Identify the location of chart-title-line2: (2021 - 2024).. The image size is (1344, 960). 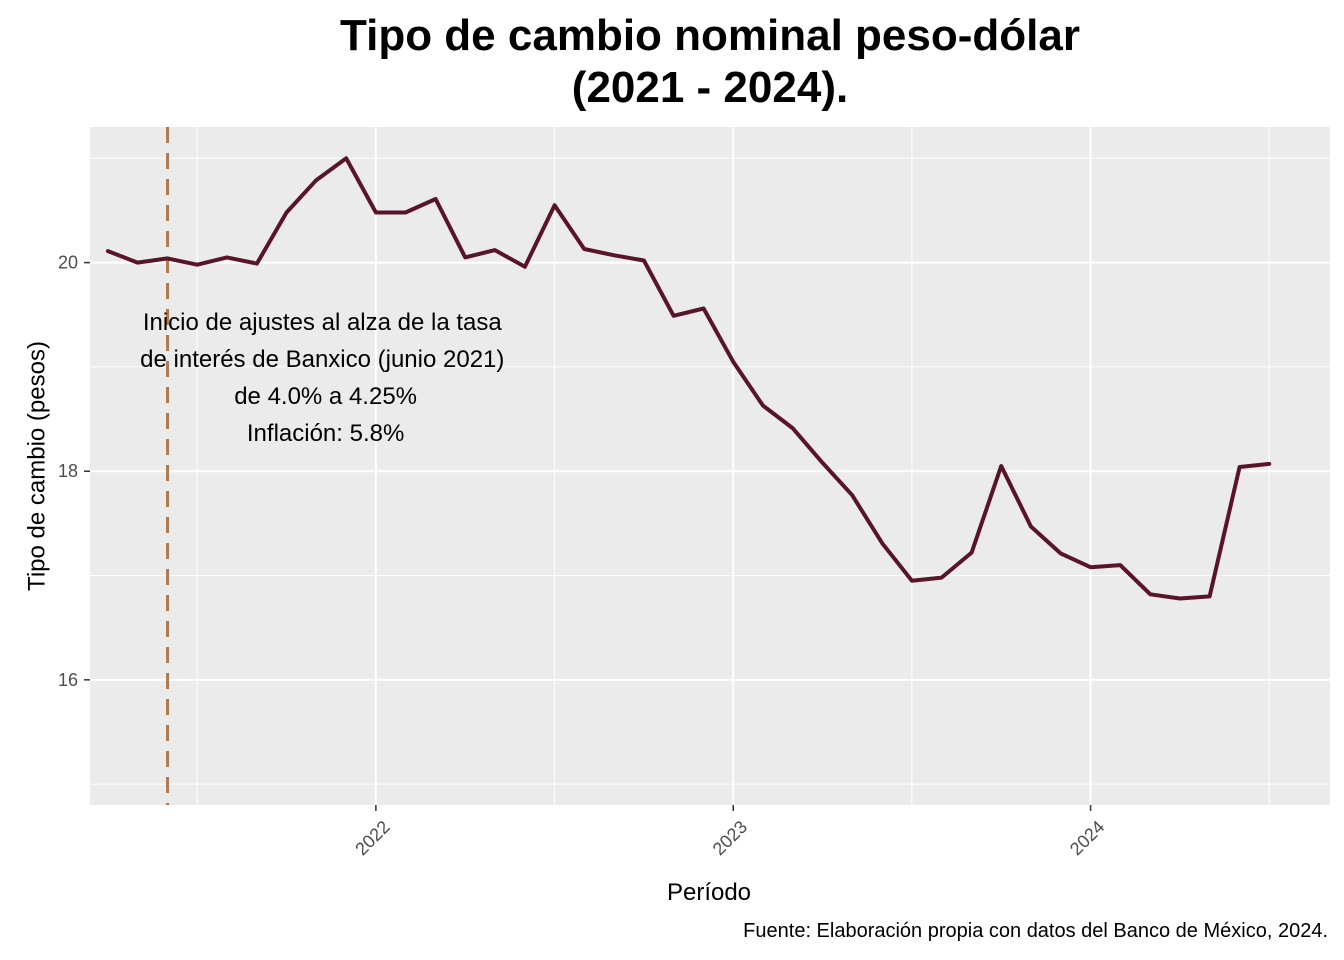
(710, 87).